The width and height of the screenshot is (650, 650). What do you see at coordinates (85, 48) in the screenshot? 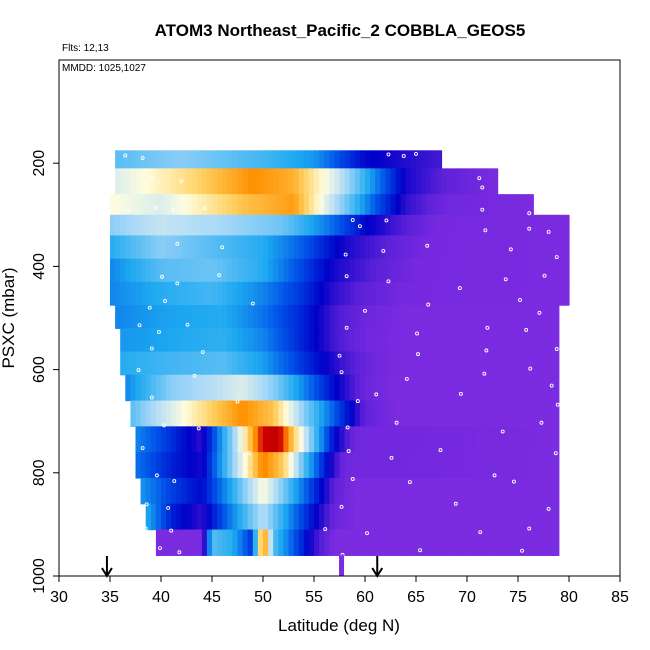
I see `flights-annotation: Flts: 12,13` at bounding box center [85, 48].